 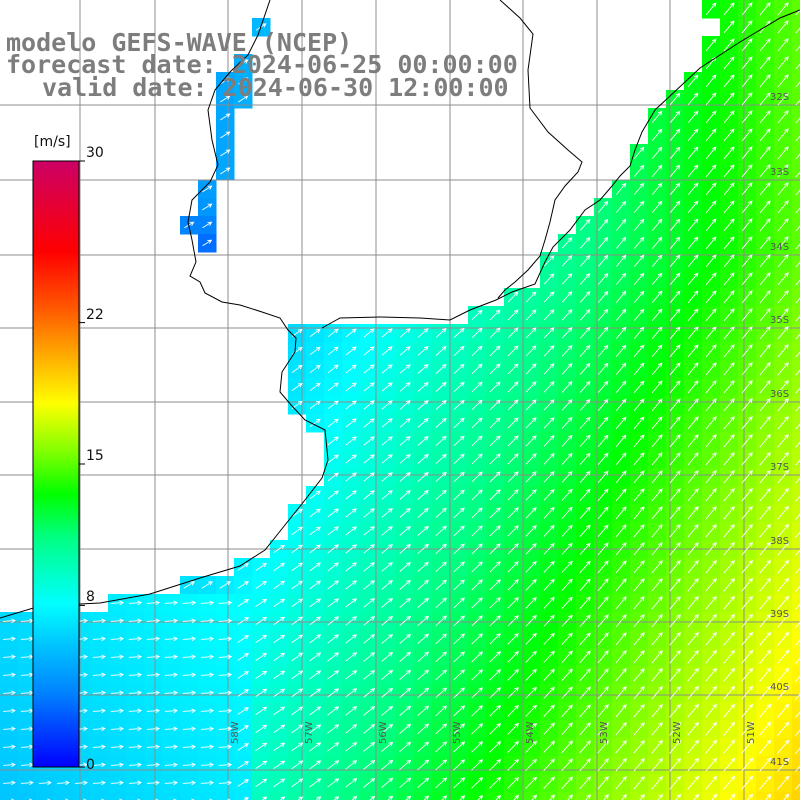 I want to click on longitude-label: 53W, so click(x=604, y=732).